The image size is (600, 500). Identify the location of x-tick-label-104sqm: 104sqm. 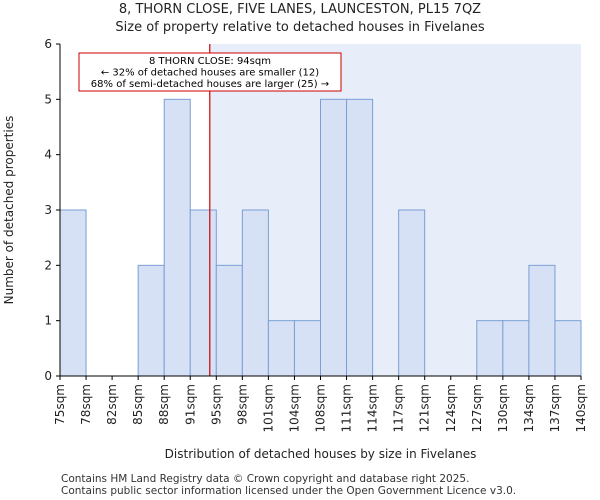
(294, 408).